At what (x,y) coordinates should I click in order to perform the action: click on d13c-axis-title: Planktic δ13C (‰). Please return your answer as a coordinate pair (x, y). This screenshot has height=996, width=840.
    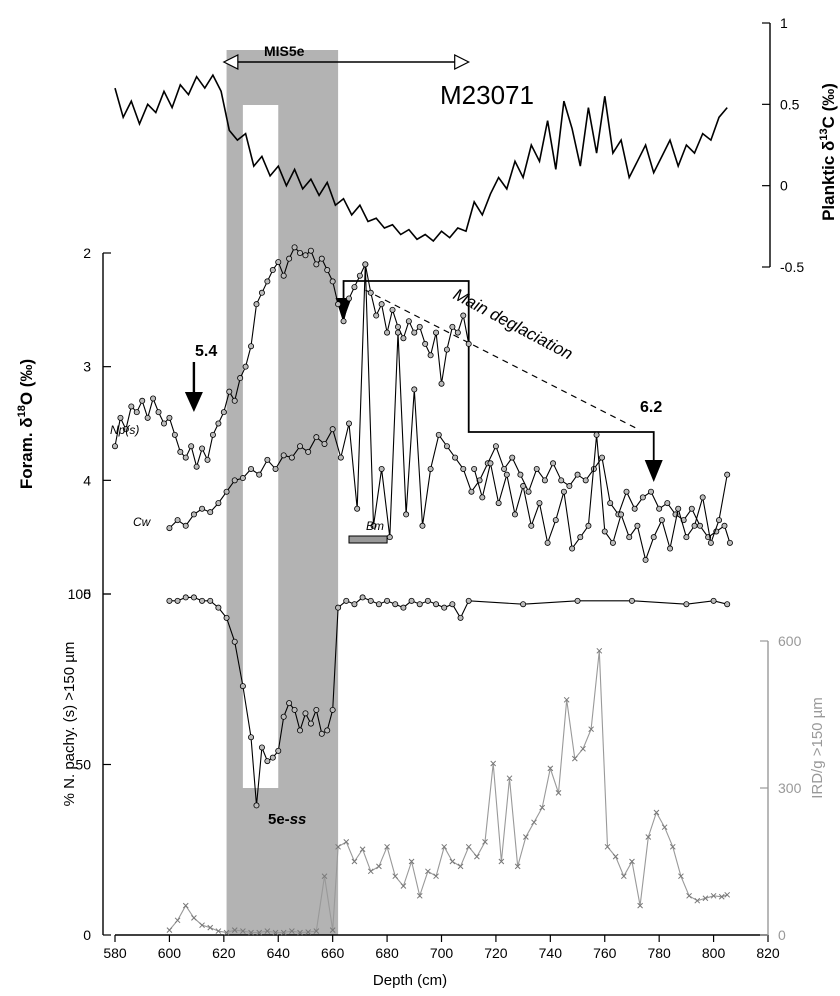
    Looking at the image, I should click on (828, 152).